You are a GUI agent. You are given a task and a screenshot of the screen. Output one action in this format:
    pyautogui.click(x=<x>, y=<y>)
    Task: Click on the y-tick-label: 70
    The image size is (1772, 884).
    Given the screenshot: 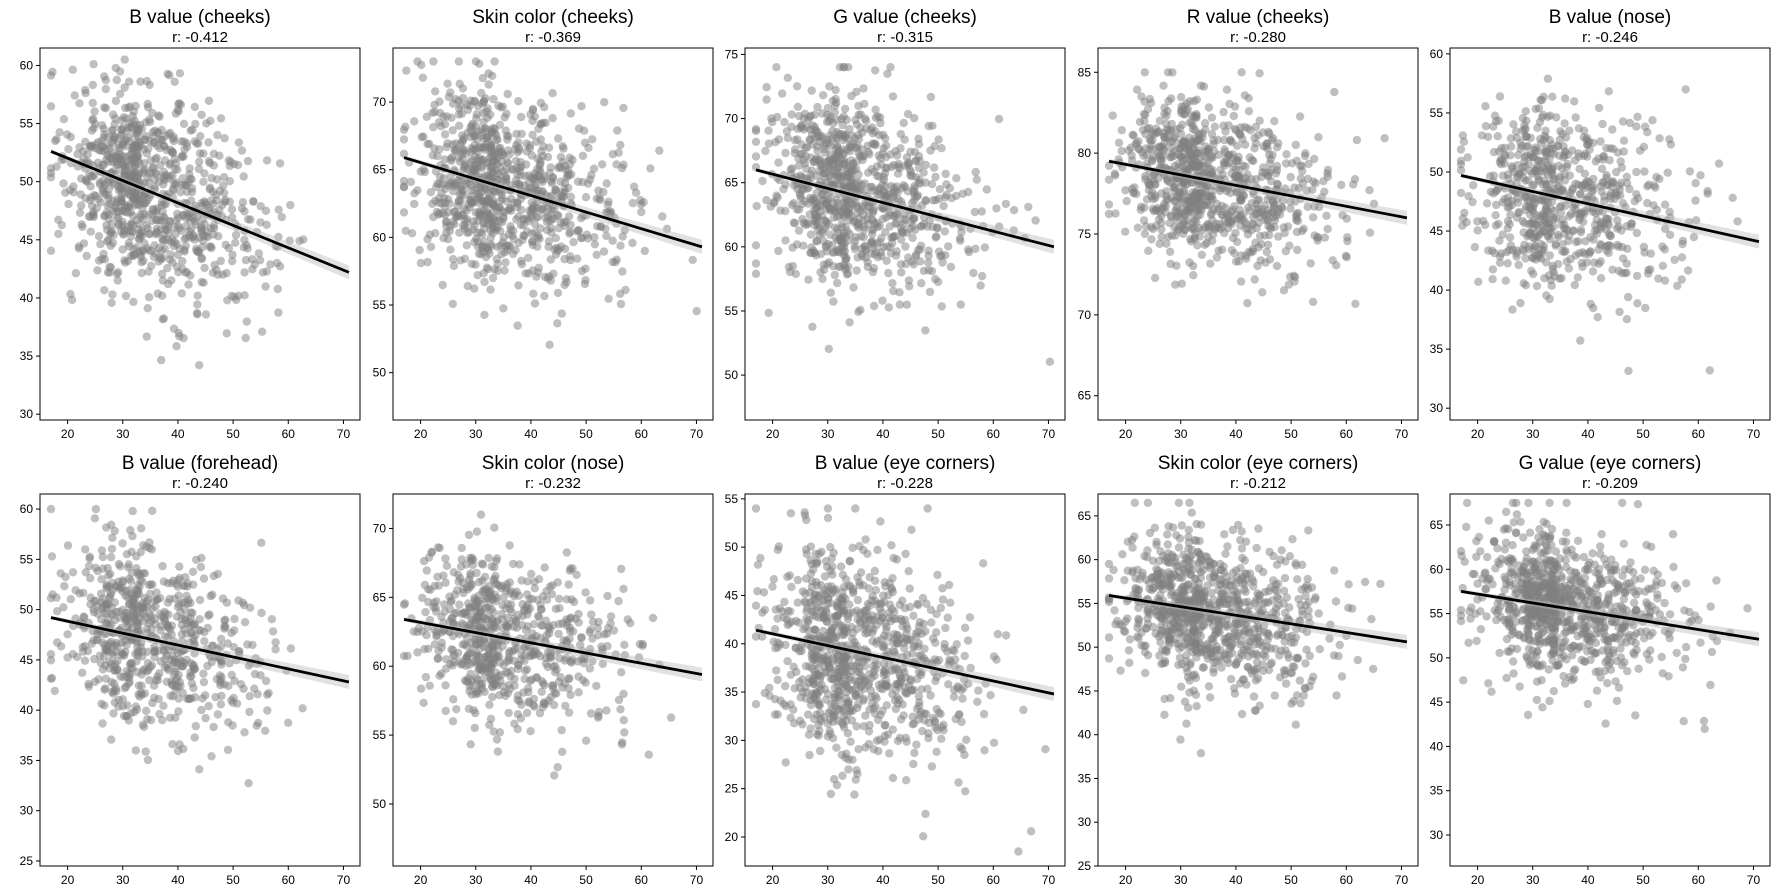 What is the action you would take?
    pyautogui.click(x=1085, y=315)
    